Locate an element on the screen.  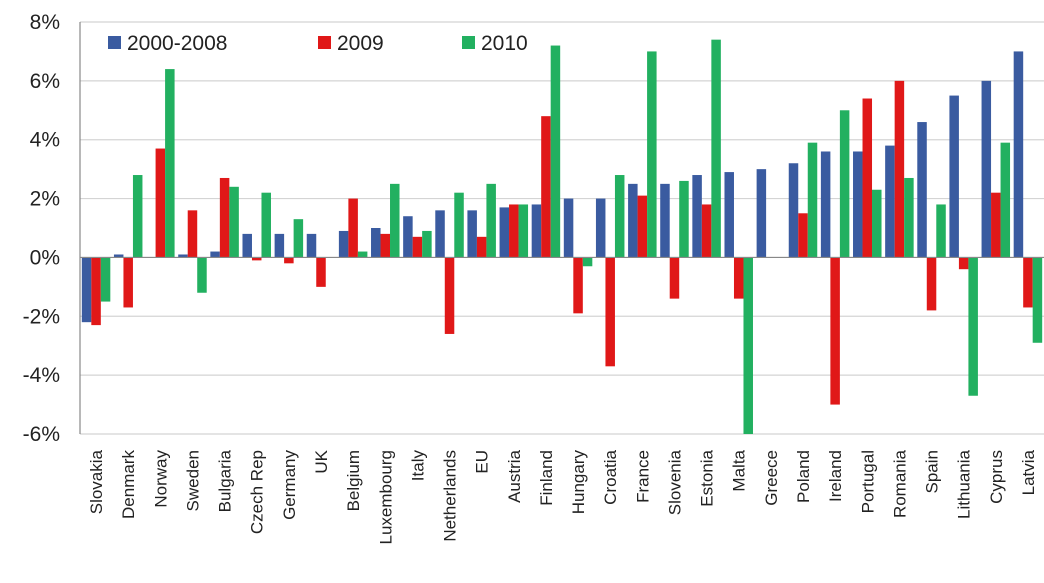
bar-2010-Sweden is located at coordinates (202, 275).